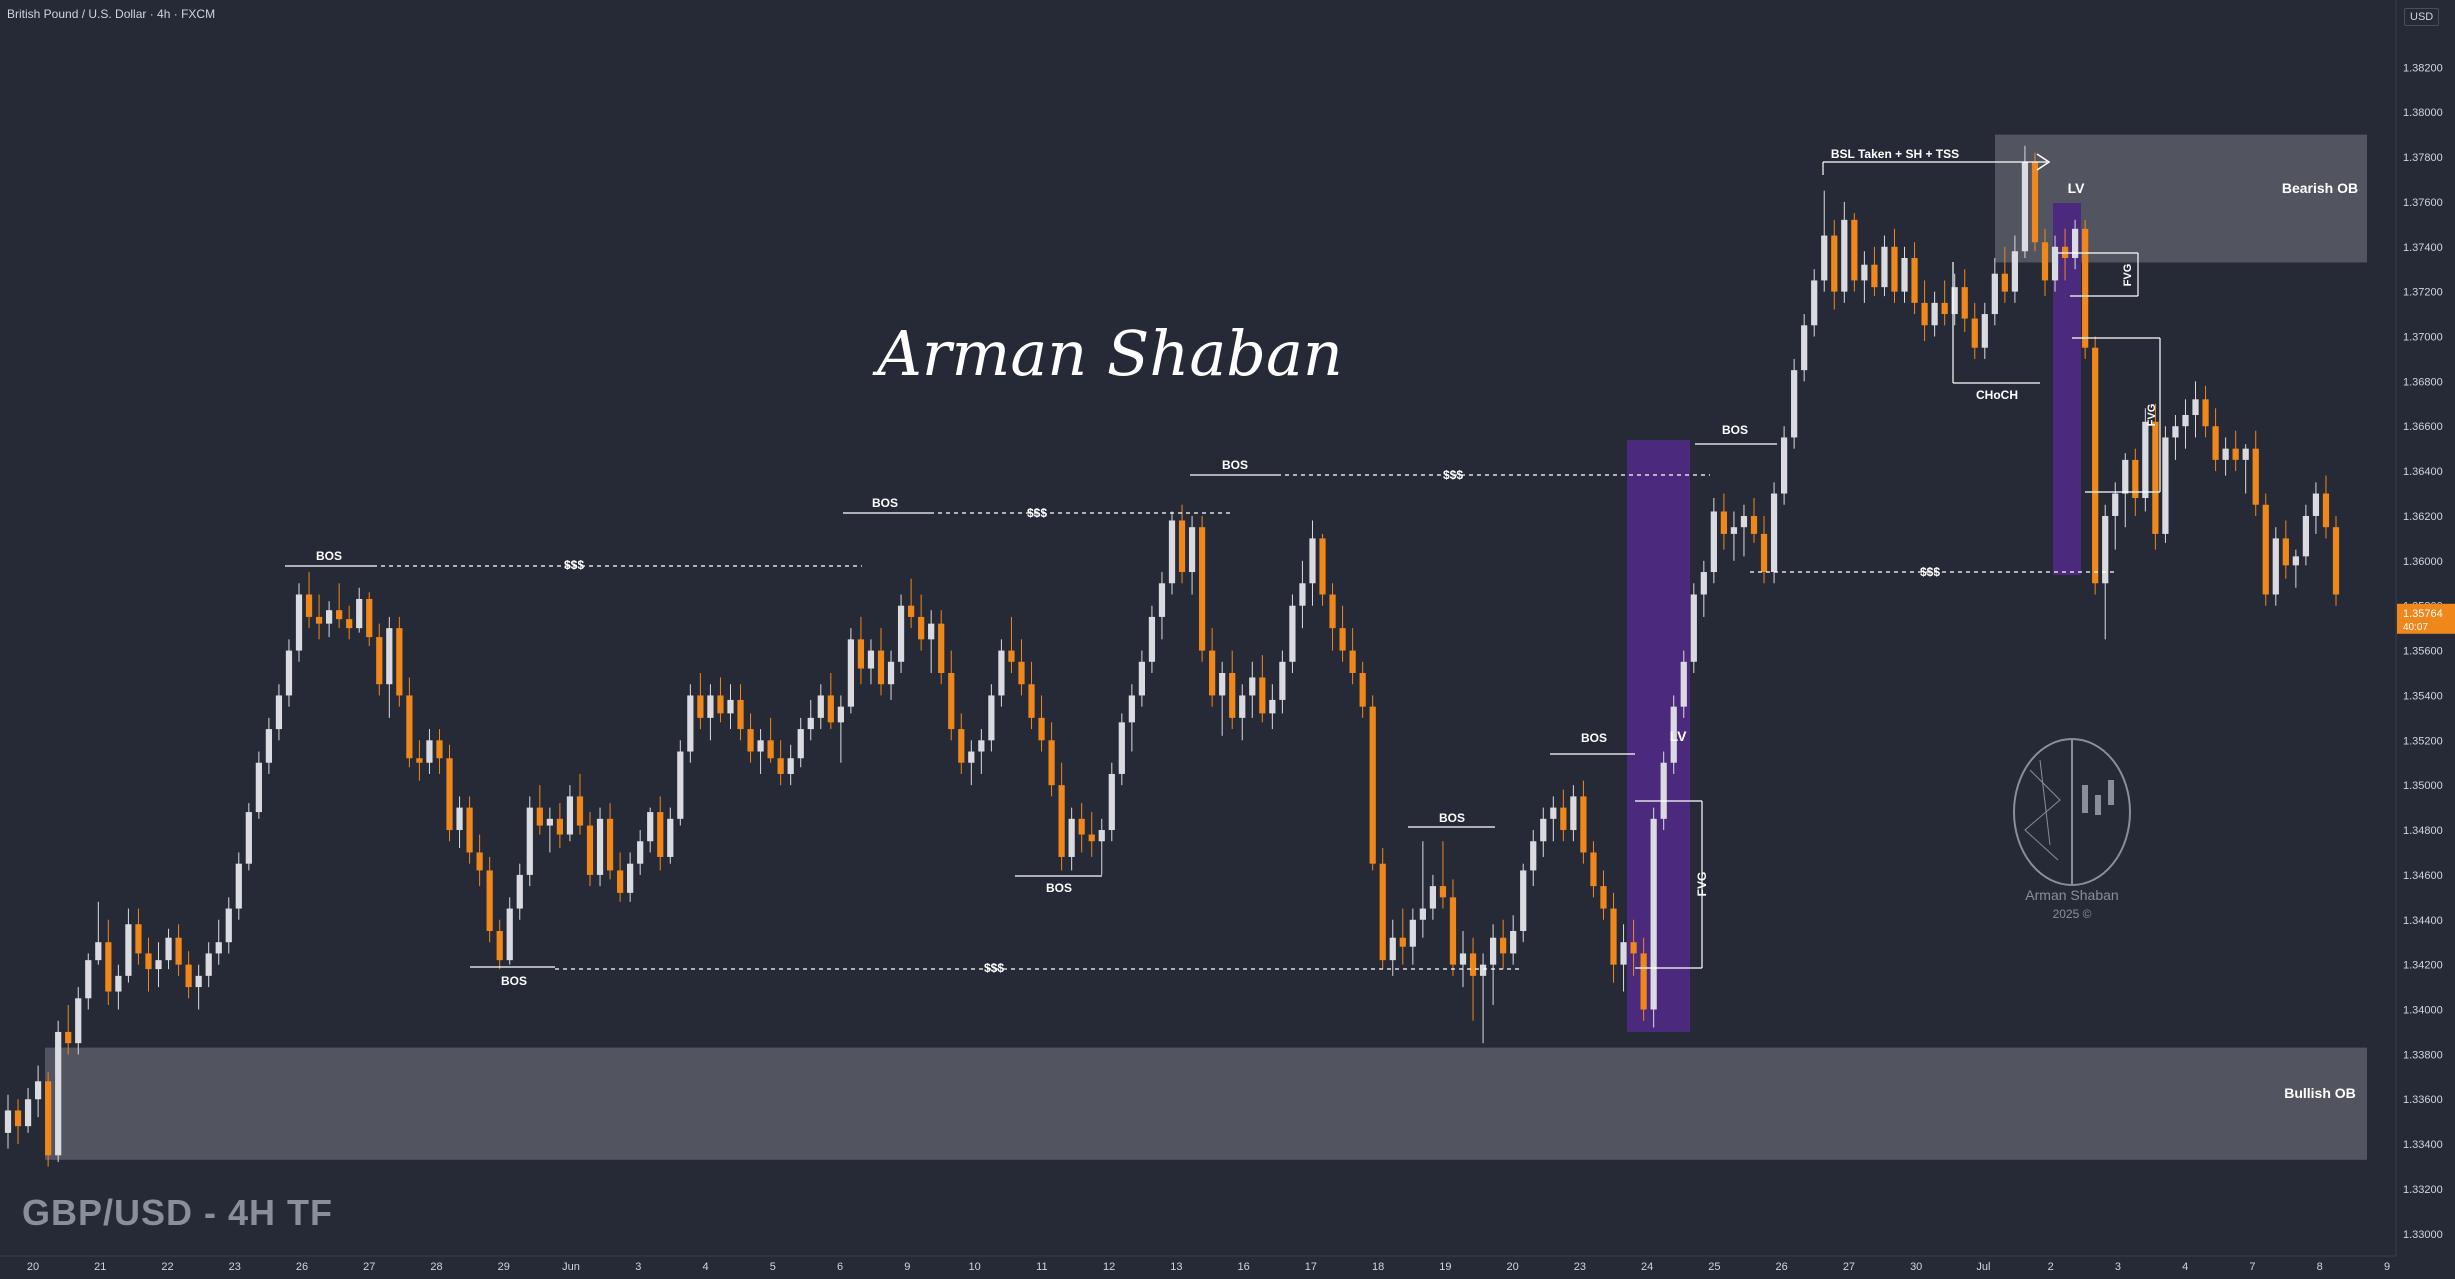 This screenshot has height=1279, width=2455. I want to click on choch-label: CHoCH, so click(1997, 395).